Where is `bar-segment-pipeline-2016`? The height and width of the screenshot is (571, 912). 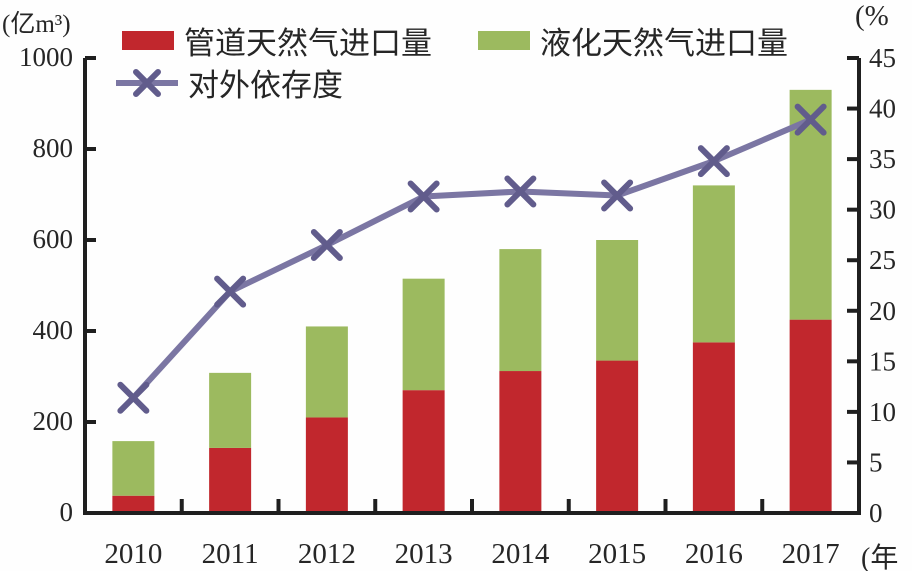
bar-segment-pipeline-2016 is located at coordinates (713, 427).